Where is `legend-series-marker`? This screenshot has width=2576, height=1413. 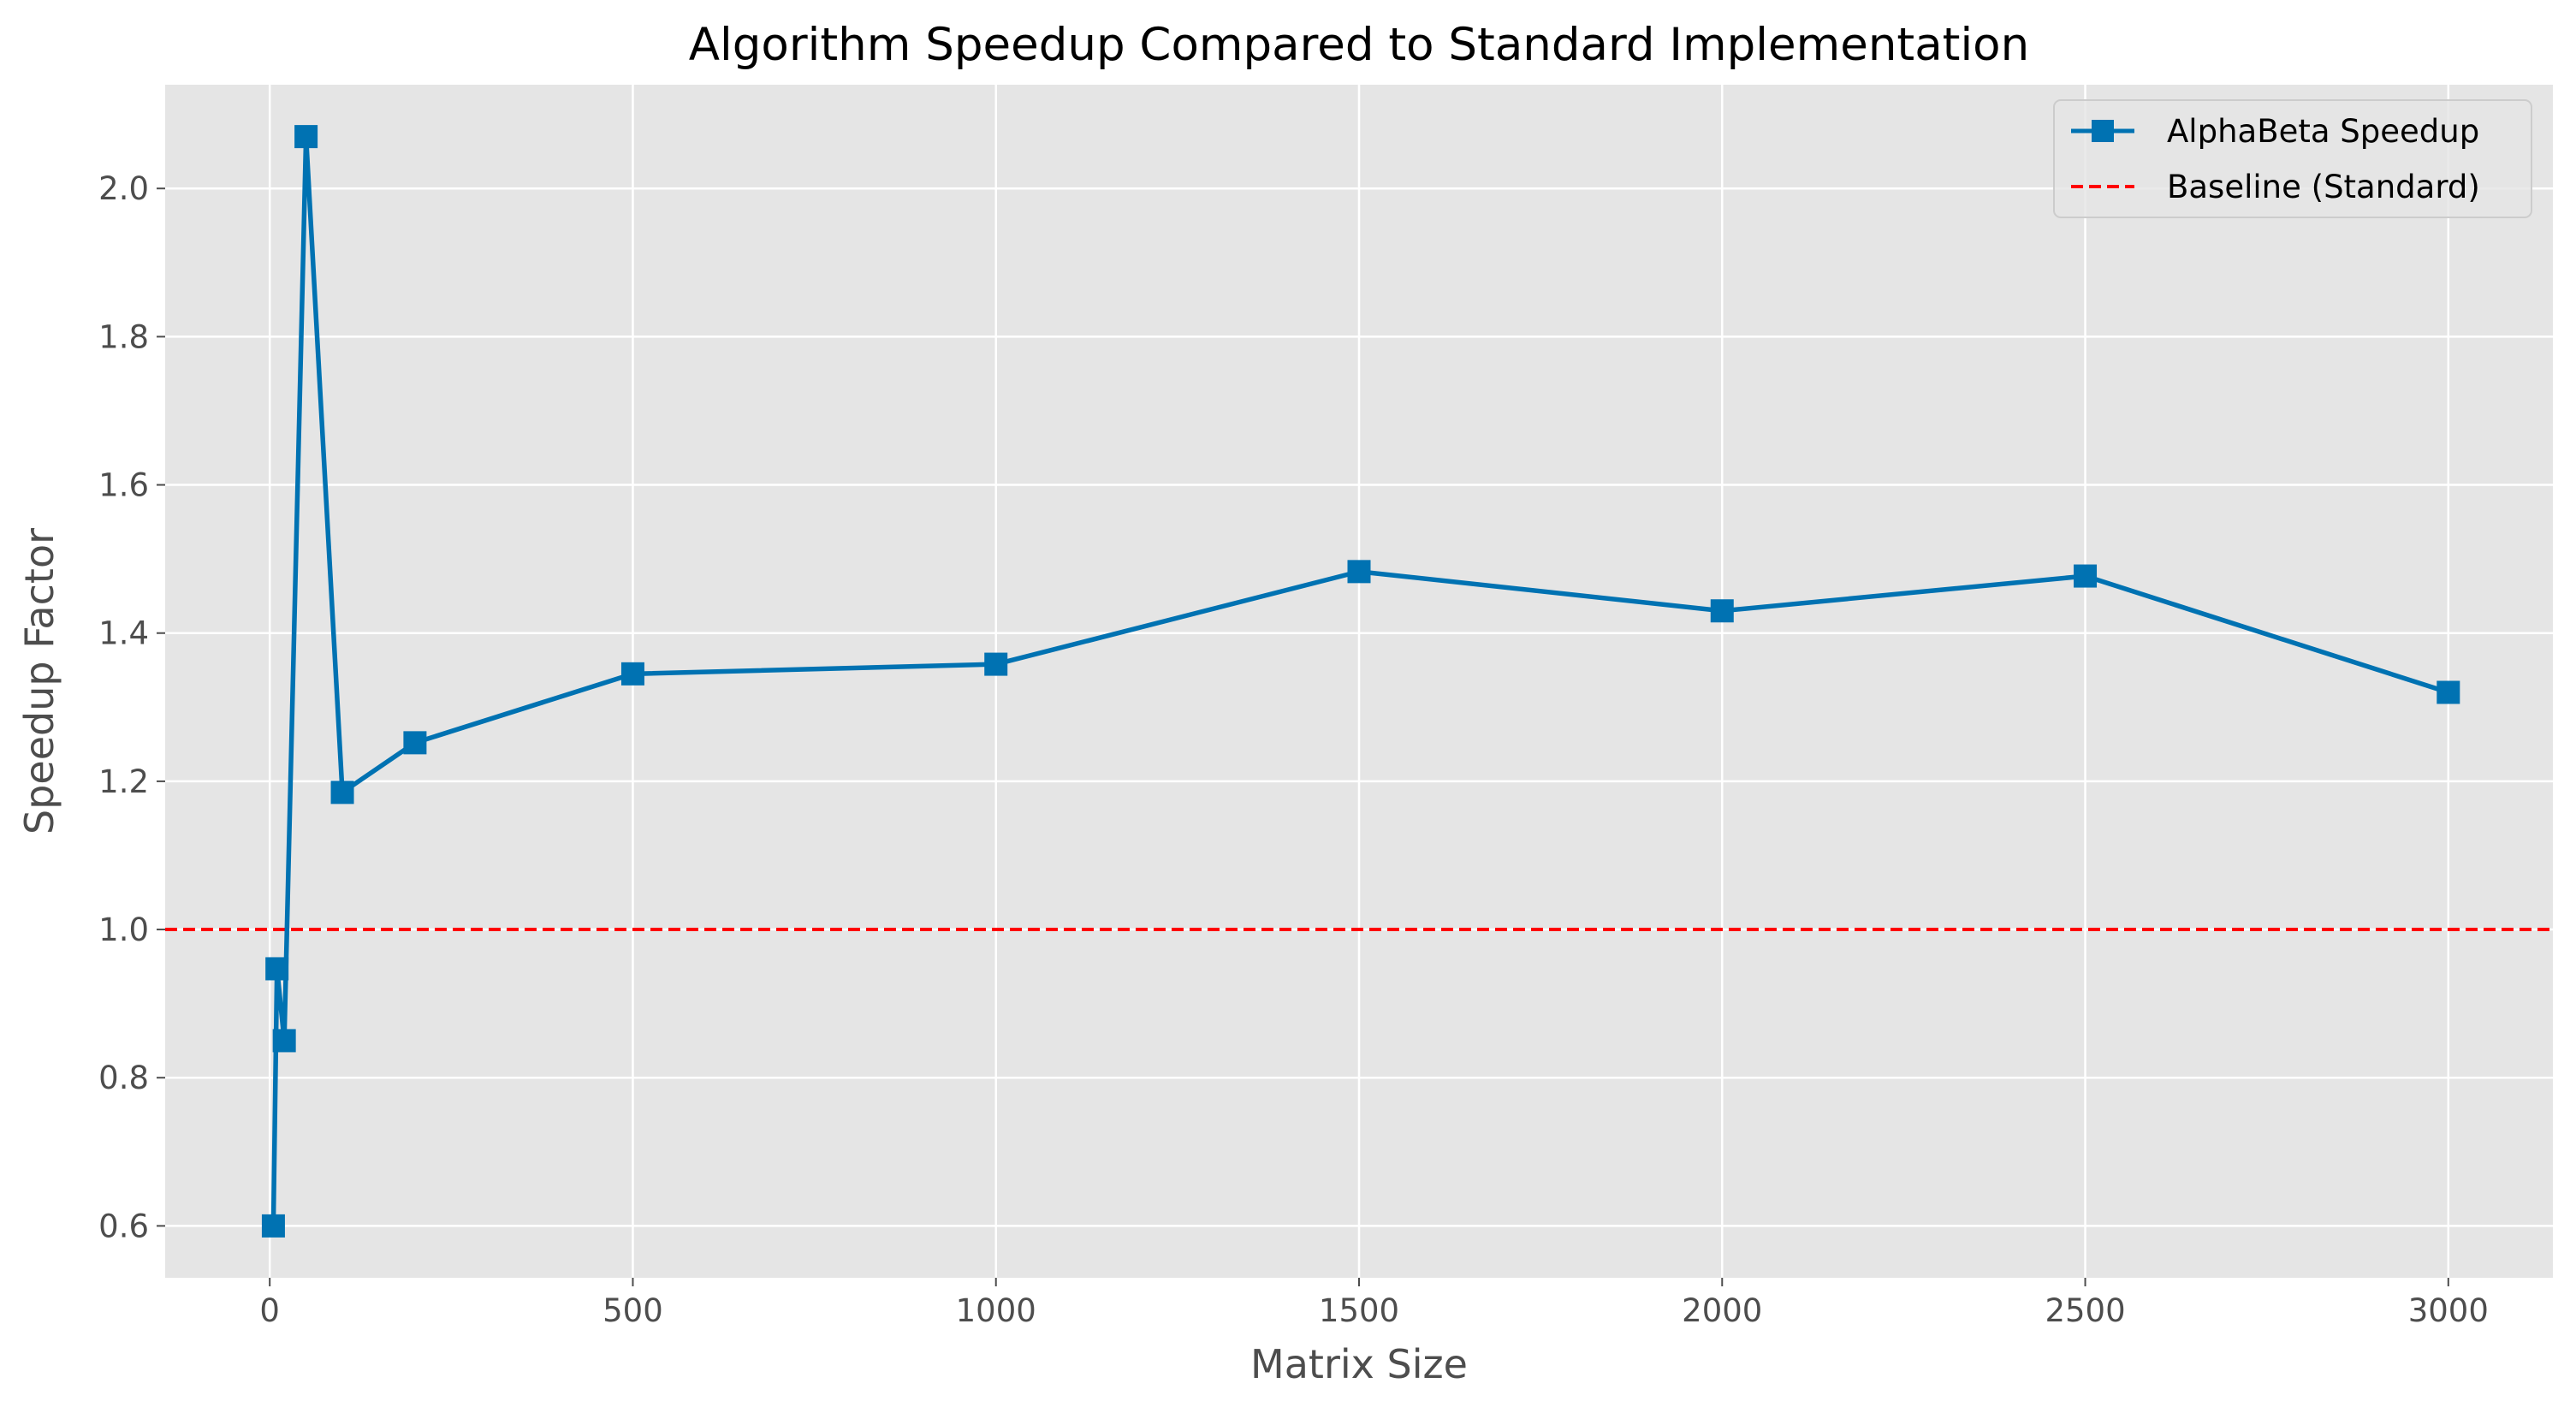
legend-series-marker is located at coordinates (2103, 131).